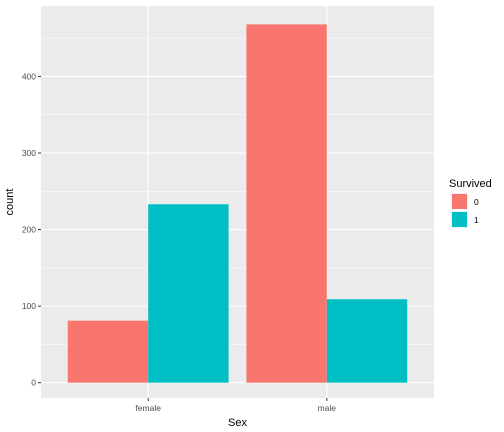  Describe the element at coordinates (29, 76) in the screenshot. I see `y-tick-label: 400` at that location.